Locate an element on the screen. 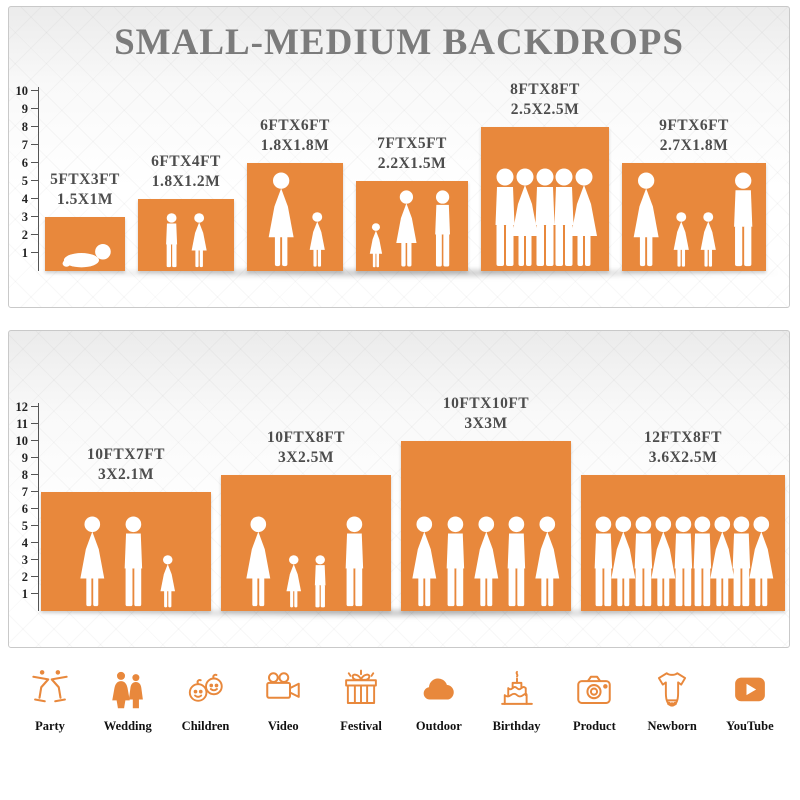 The width and height of the screenshot is (800, 800). newborn-icon is located at coordinates (672, 687).